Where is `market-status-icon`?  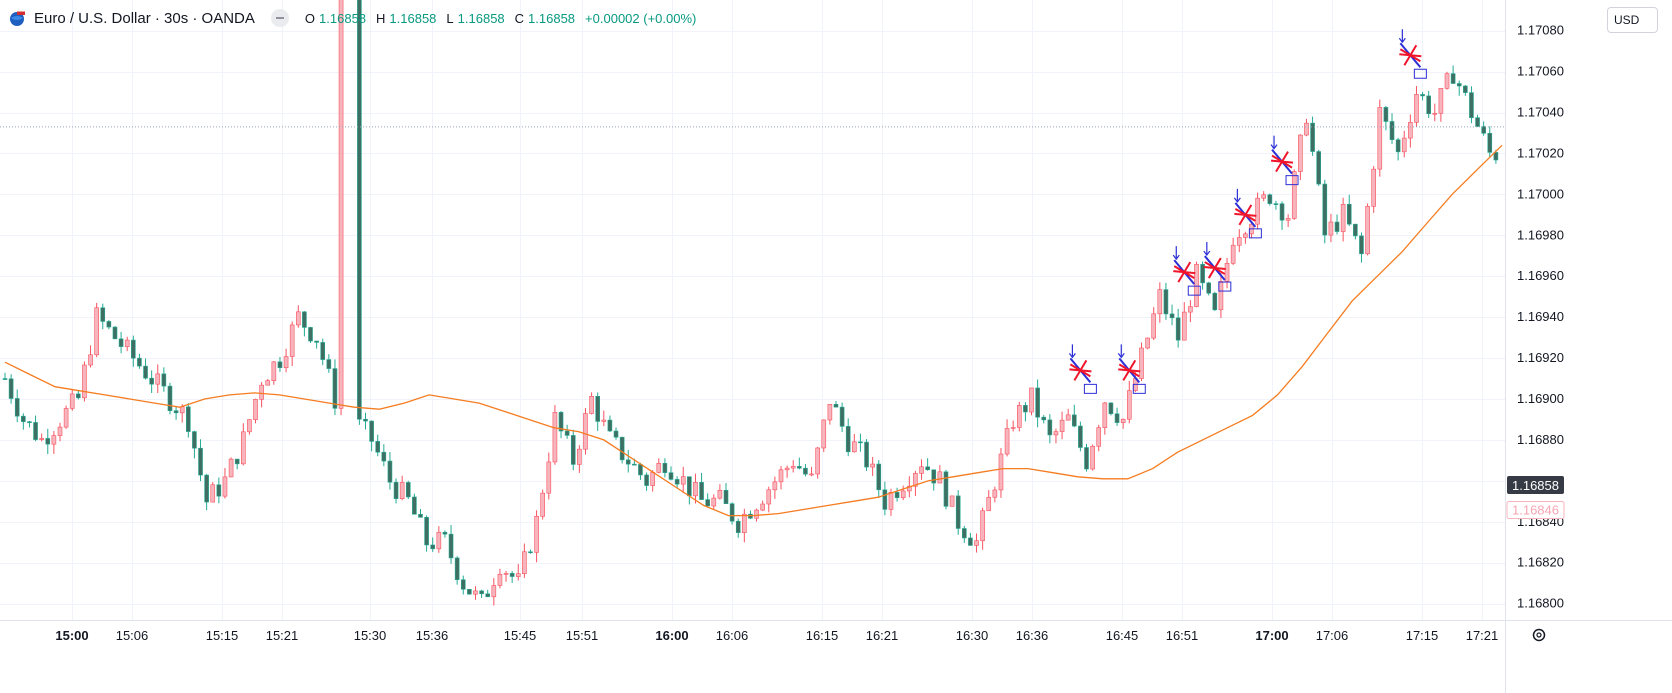
market-status-icon is located at coordinates (279, 18).